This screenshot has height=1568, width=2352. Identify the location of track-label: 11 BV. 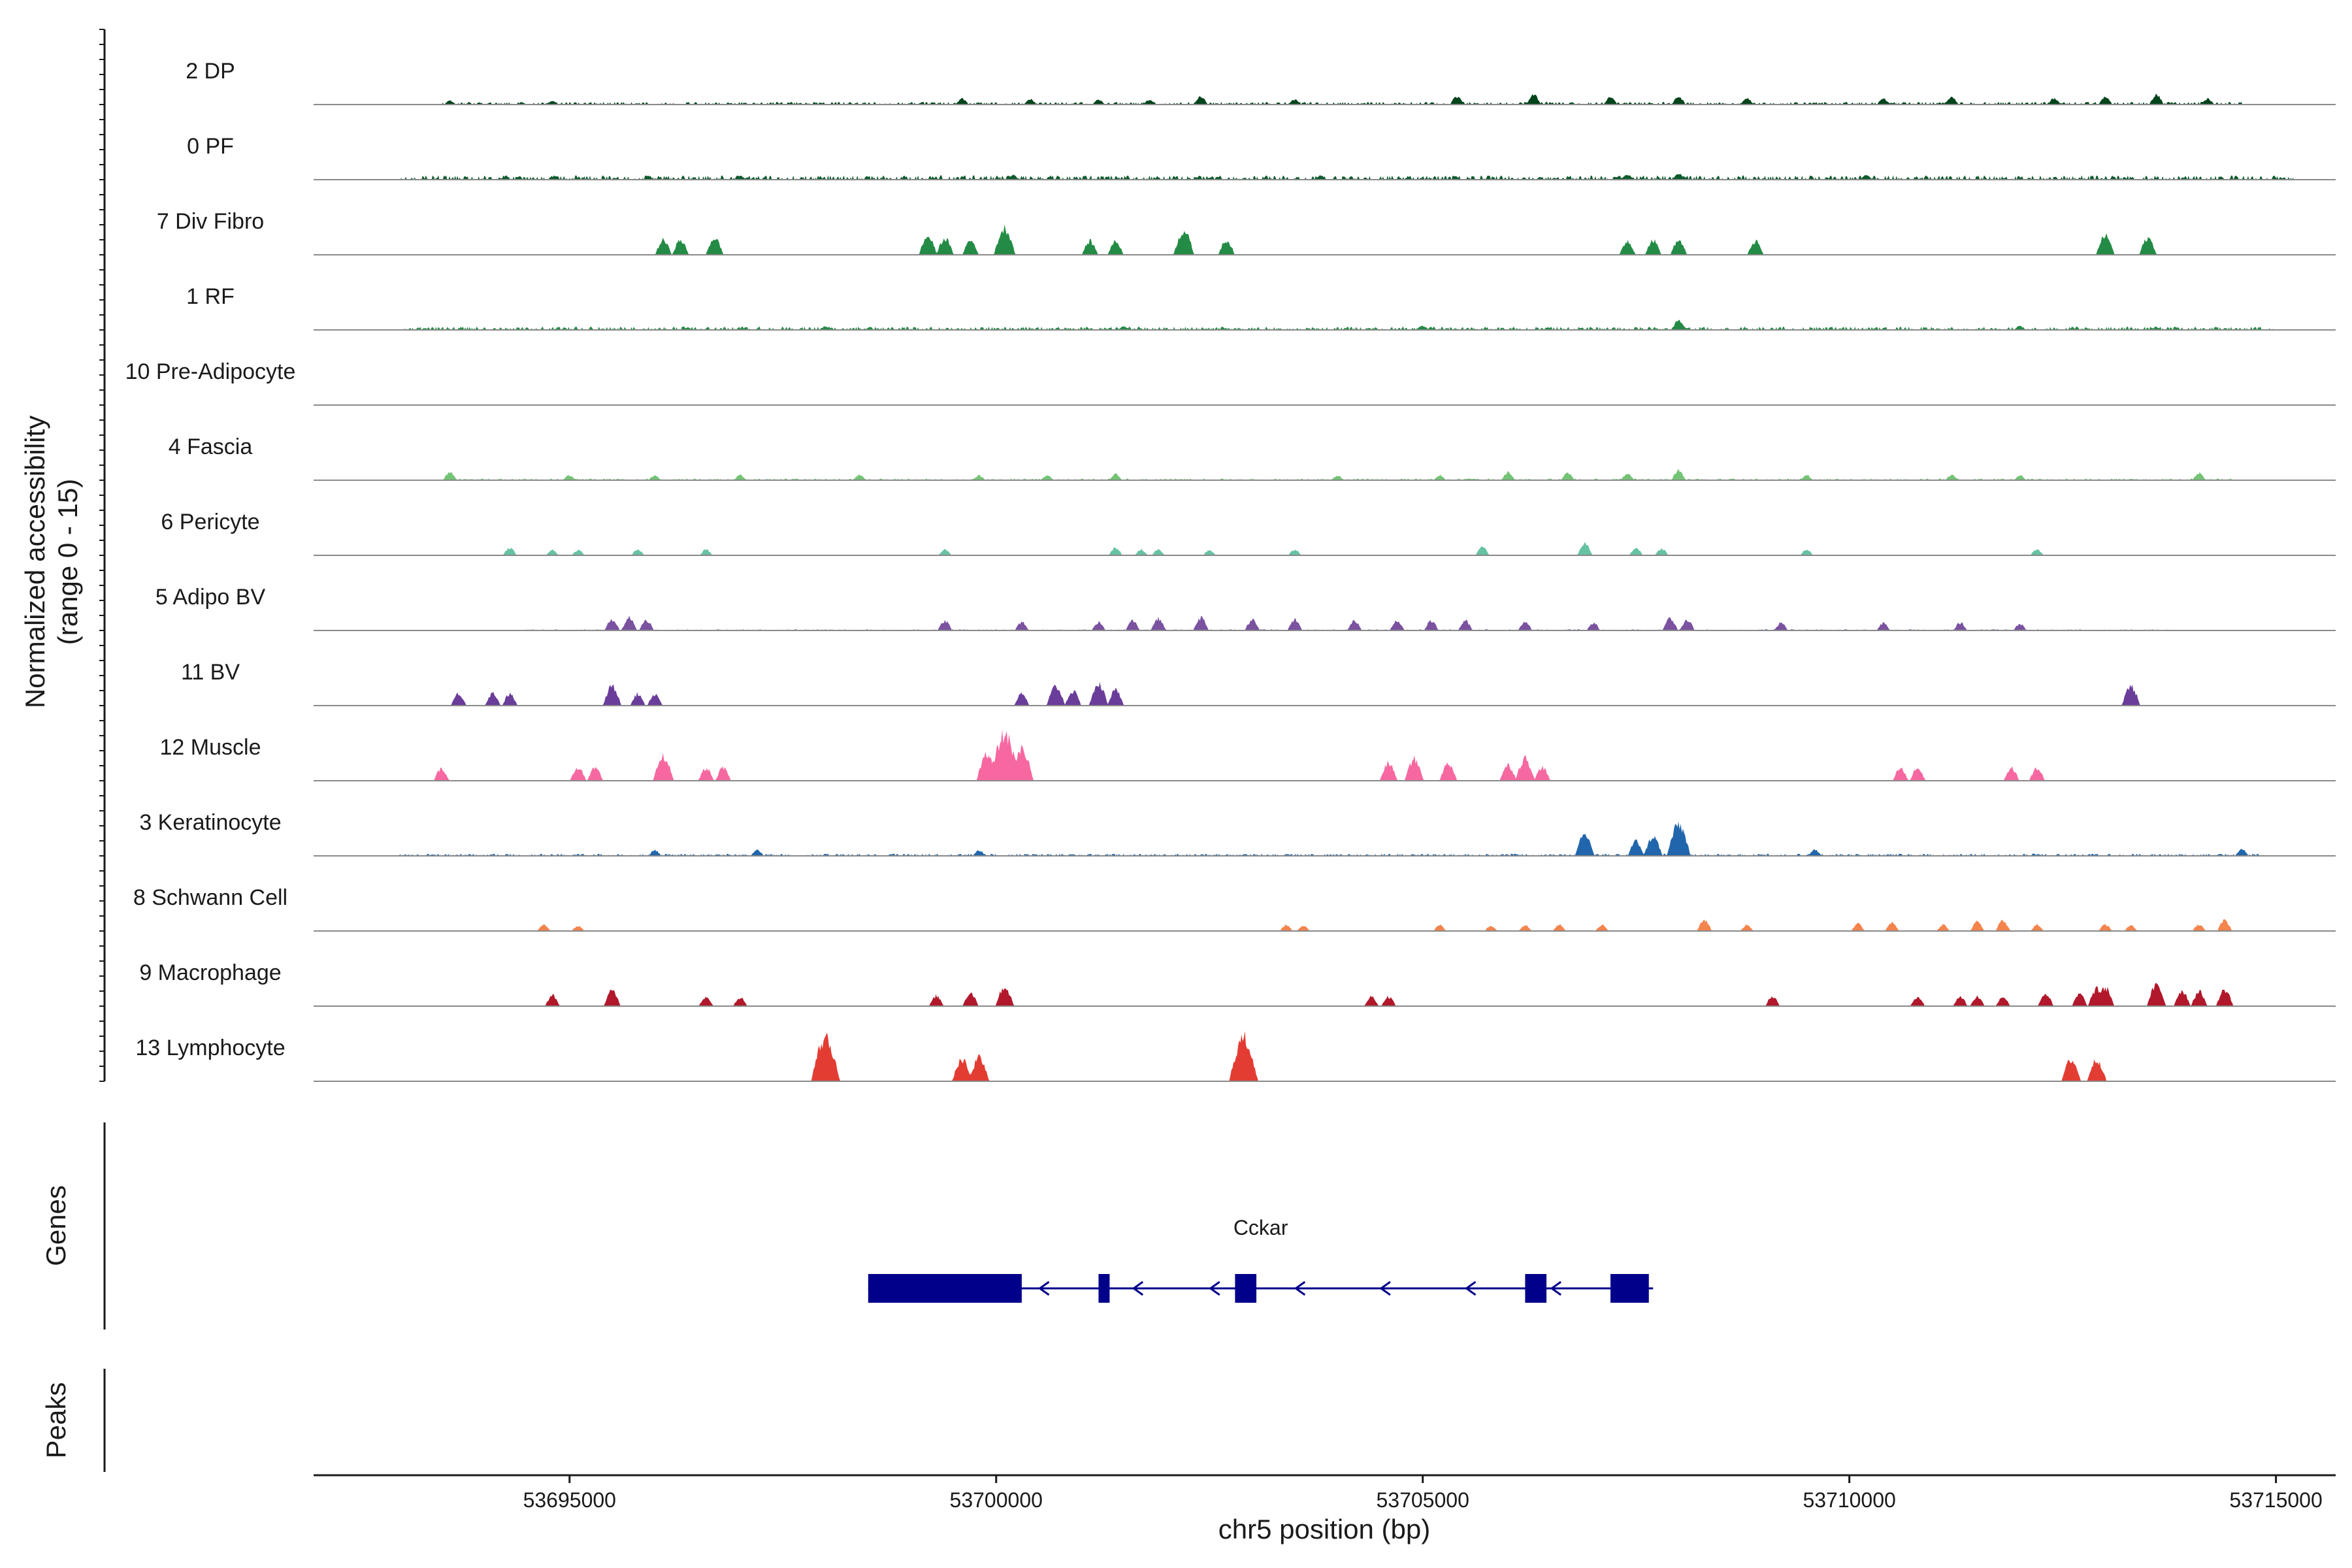
(210, 672).